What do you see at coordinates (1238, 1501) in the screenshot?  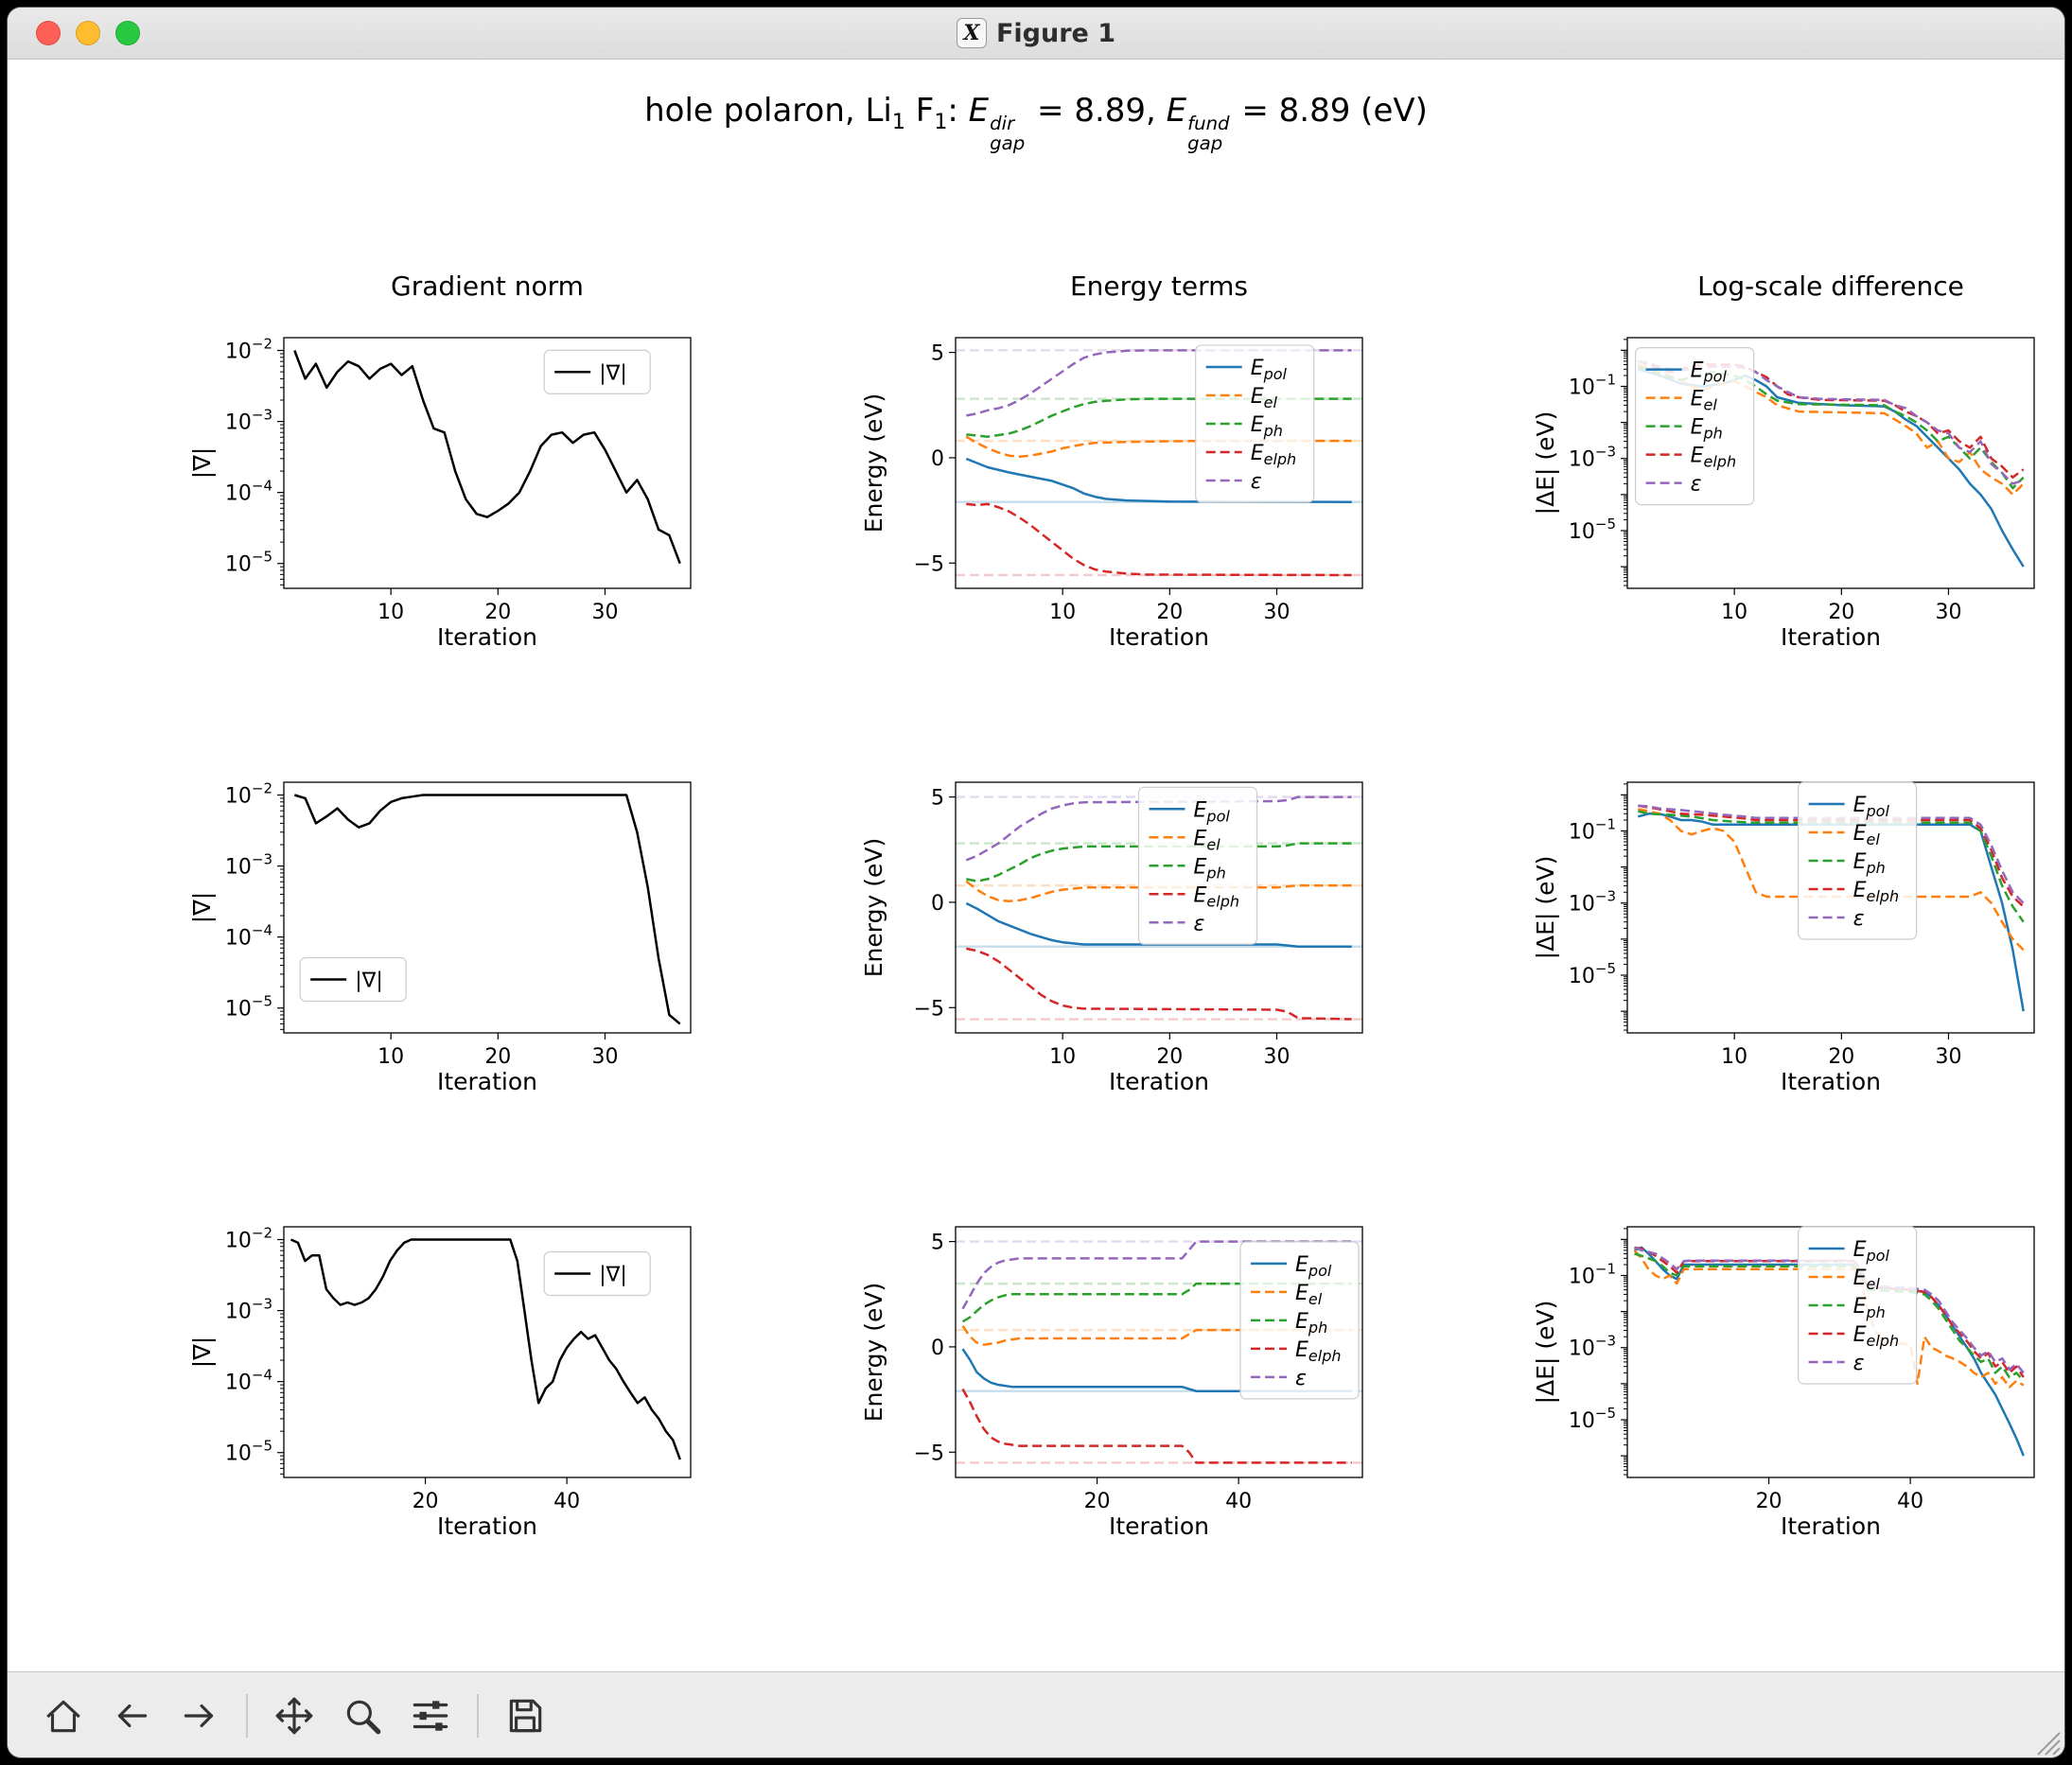 I see `svg-text: 40` at bounding box center [1238, 1501].